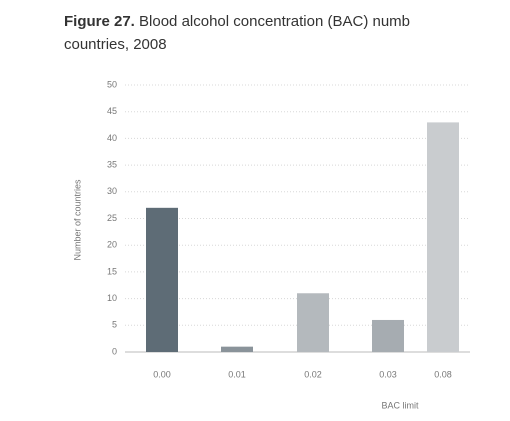 This screenshot has width=510, height=421. Describe the element at coordinates (112, 271) in the screenshot. I see `y-tick-label: 15` at that location.